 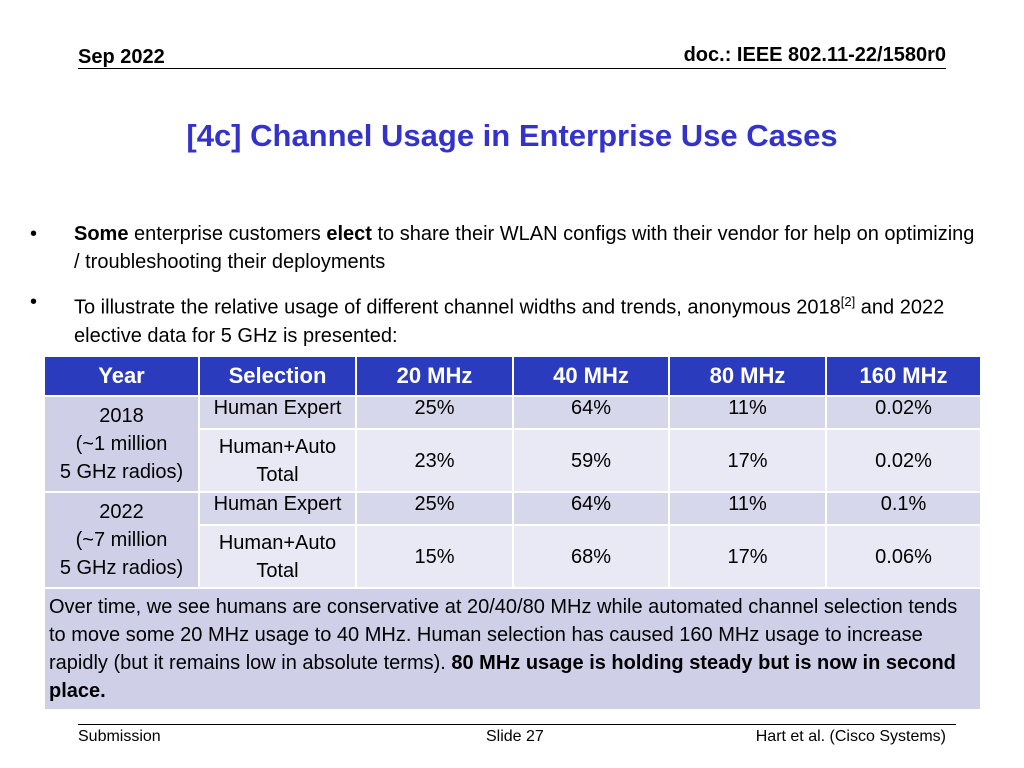 I want to click on year-cell: 2018 (~1 million 5 GHz radios), so click(x=121, y=444).